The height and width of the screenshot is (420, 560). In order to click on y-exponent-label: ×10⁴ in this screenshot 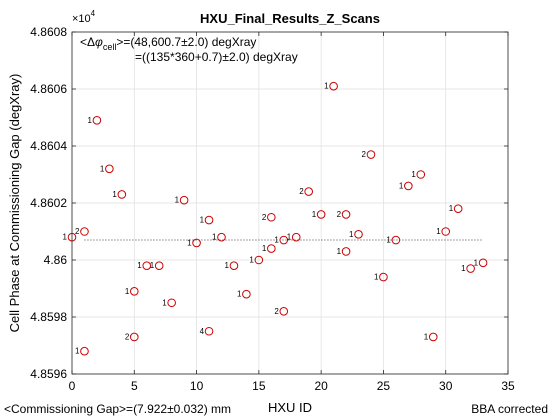, I will do `click(84, 17)`.